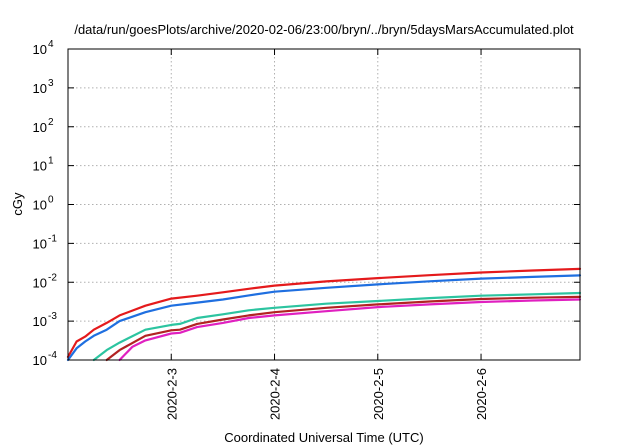  I want to click on y-tick-exponent: 4, so click(51, 44).